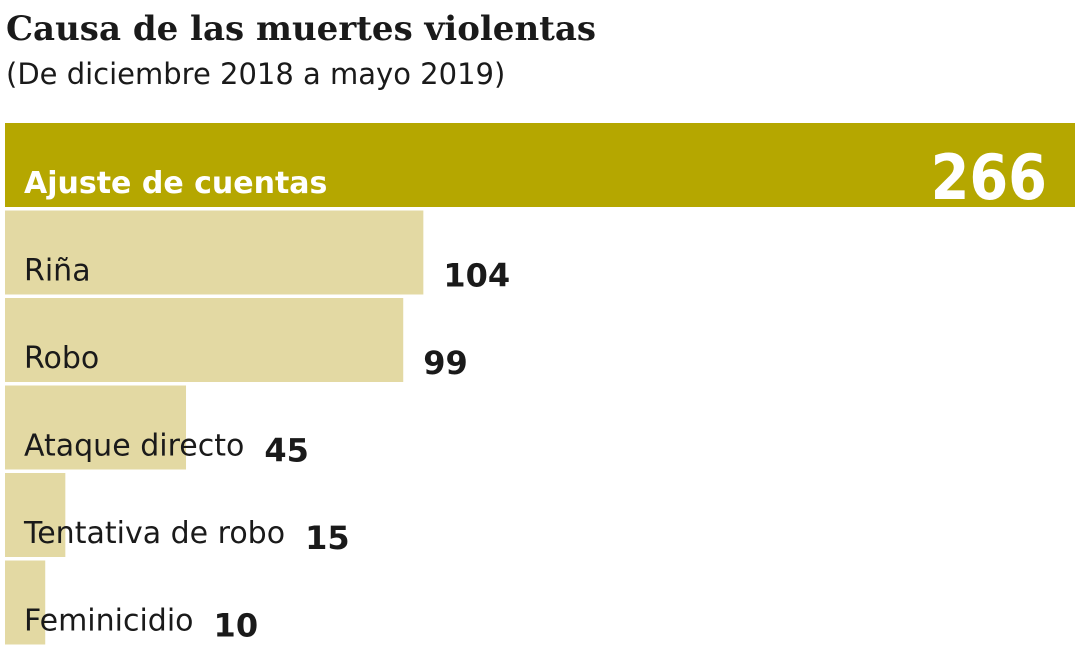 The width and height of the screenshot is (1081, 666). I want to click on value-label: 99, so click(445, 363).